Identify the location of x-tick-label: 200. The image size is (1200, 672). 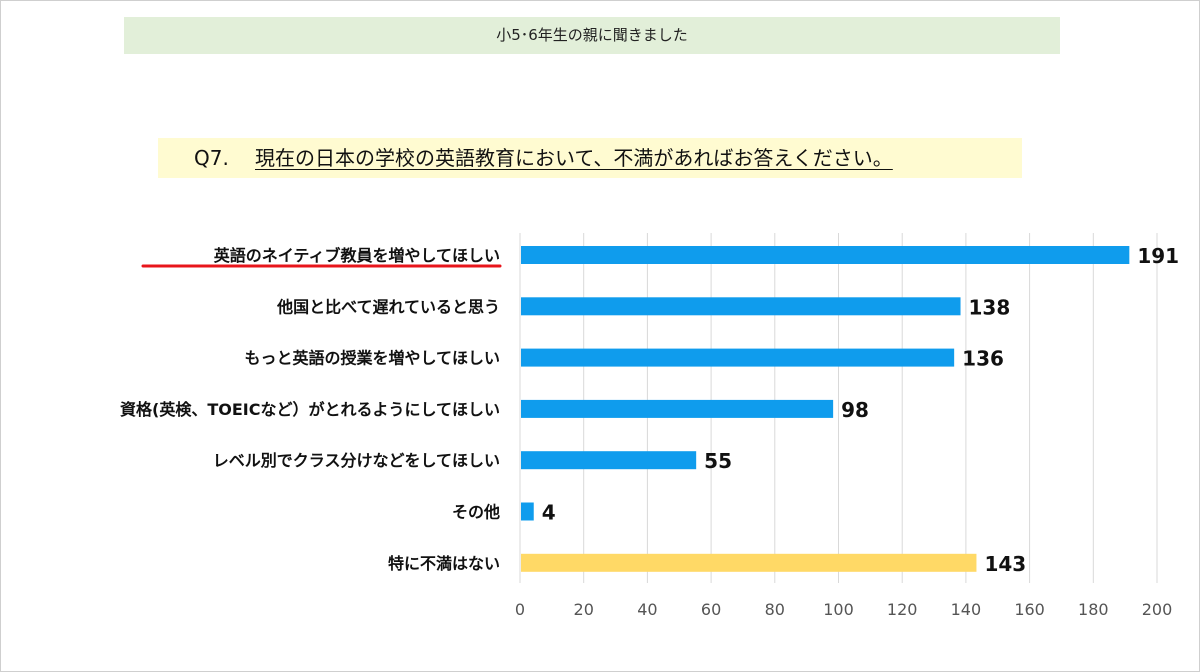
(1157, 609).